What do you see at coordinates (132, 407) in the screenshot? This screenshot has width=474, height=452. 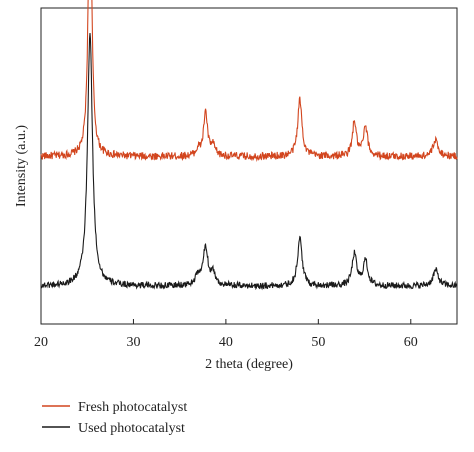 I see `legend-label-fresh: Fresh photocatalyst` at bounding box center [132, 407].